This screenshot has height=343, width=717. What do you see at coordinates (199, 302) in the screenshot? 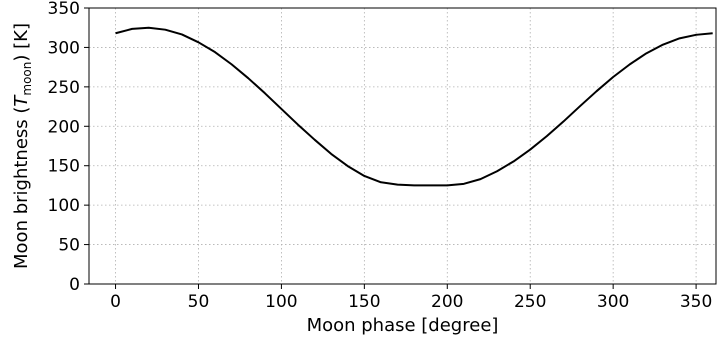
I see `x-tick-label: 50` at bounding box center [199, 302].